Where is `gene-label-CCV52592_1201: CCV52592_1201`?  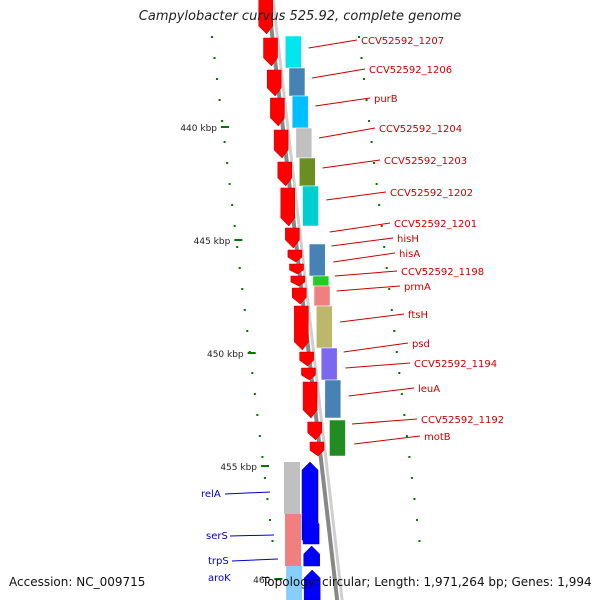
gene-label-CCV52592_1201: CCV52592_1201 is located at coordinates (435, 224).